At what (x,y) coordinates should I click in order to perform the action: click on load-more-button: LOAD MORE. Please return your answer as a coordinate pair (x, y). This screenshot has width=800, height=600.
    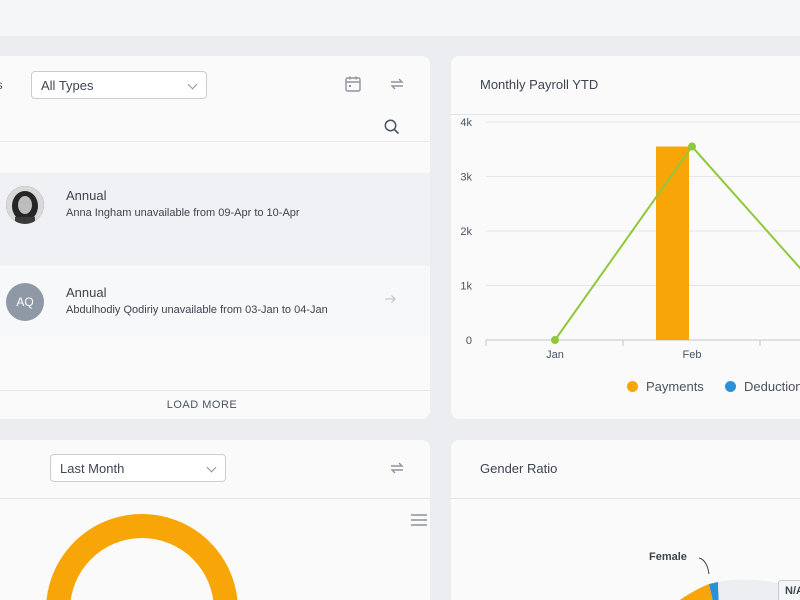
    Looking at the image, I should click on (215, 404).